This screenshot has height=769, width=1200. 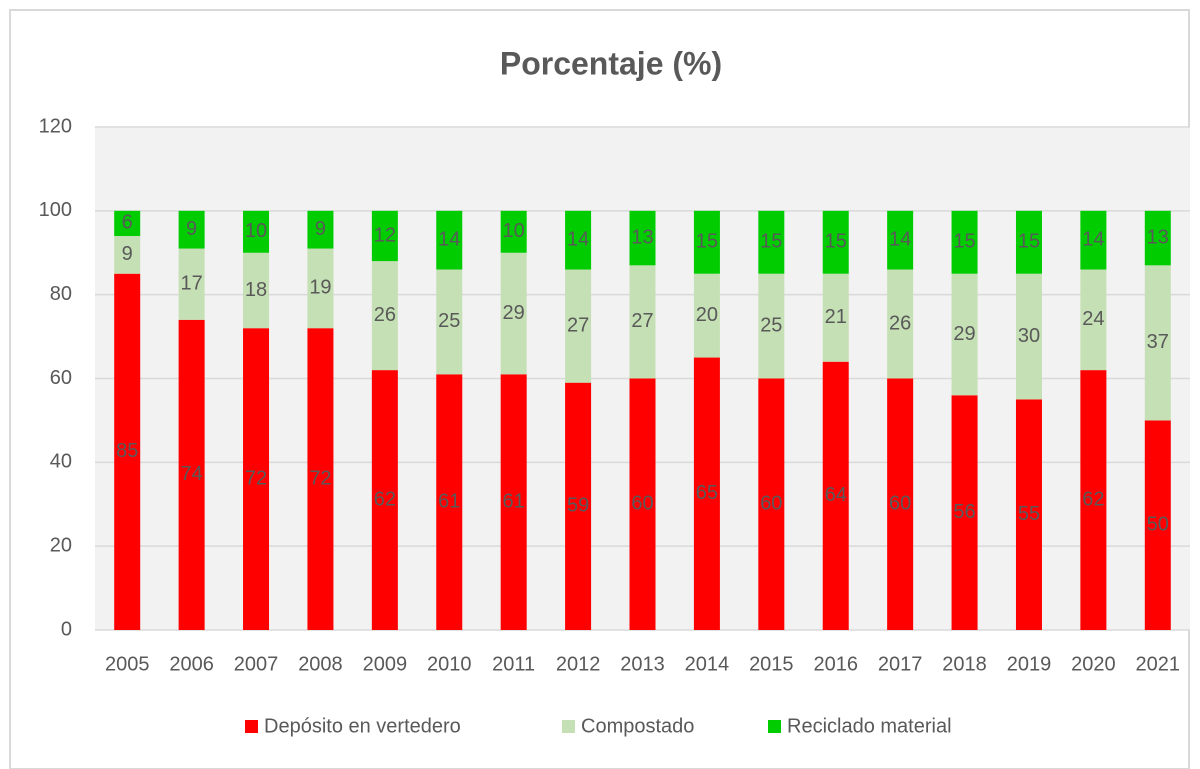 I want to click on y-tick-label: 120, so click(x=55, y=126).